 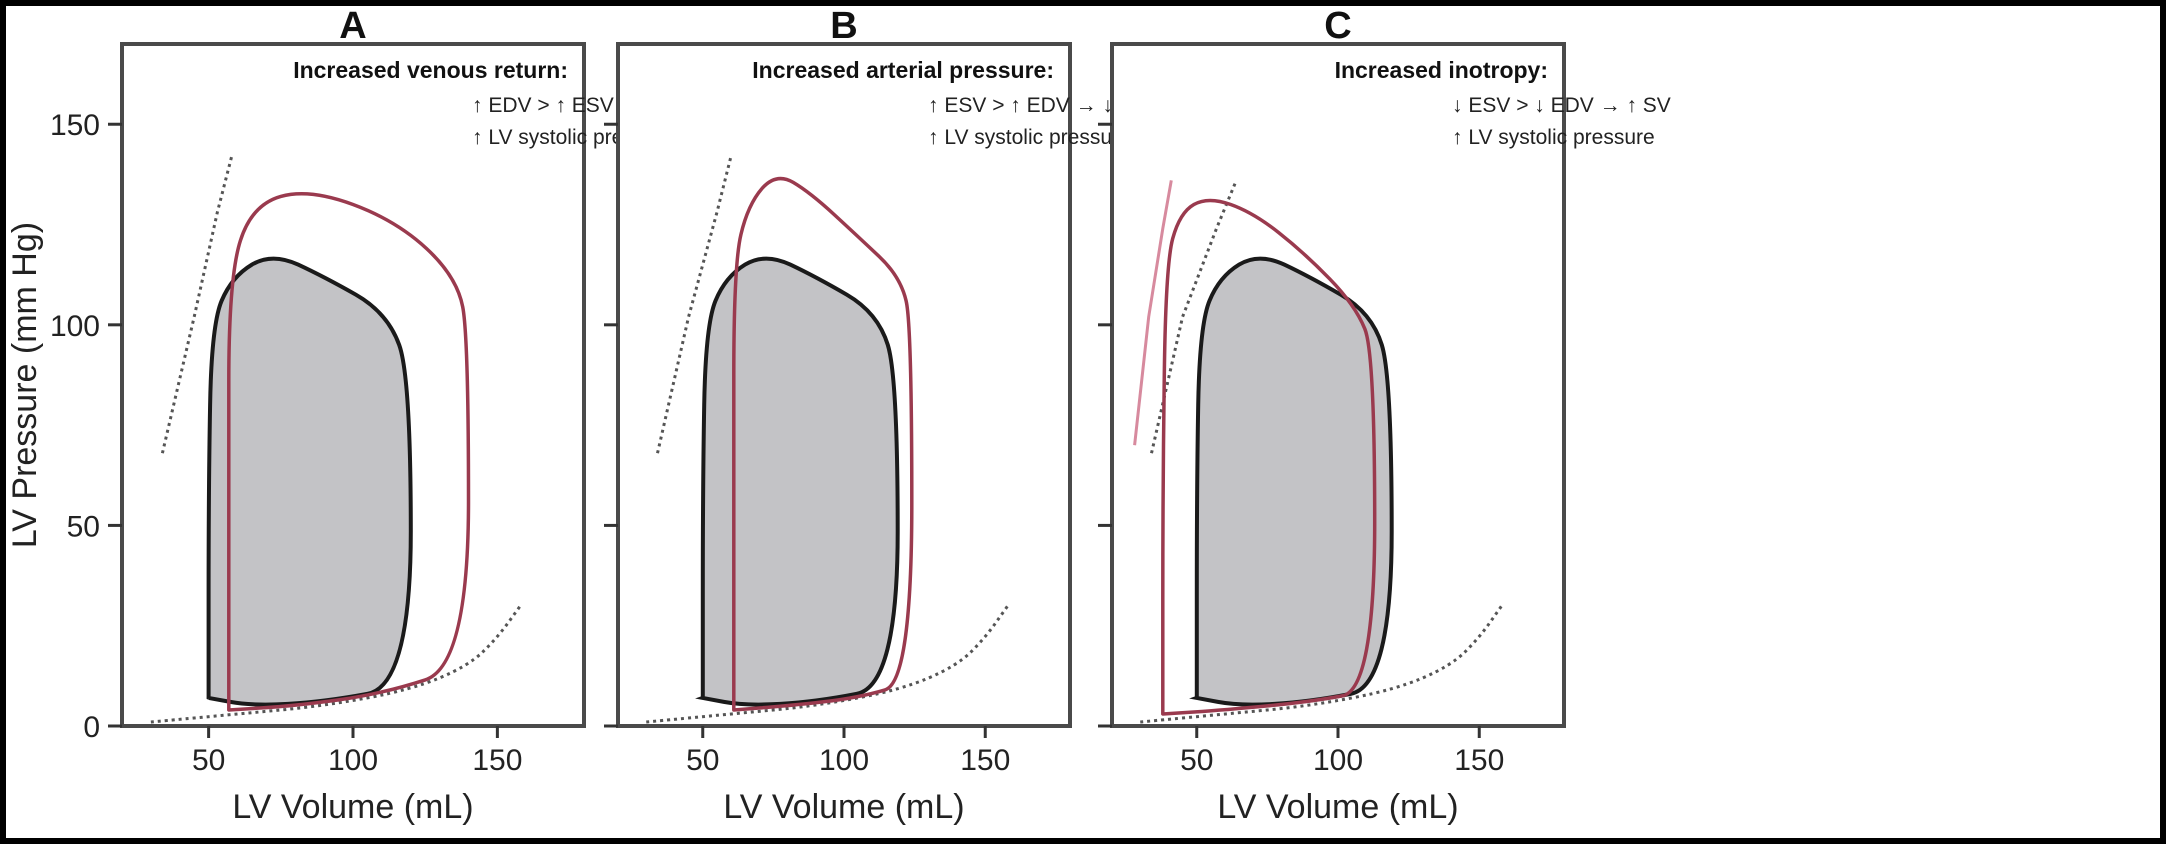 I want to click on annotation-line: ↑ ESV > ↑ EDV → ↓ SV, so click(x=1037, y=105).